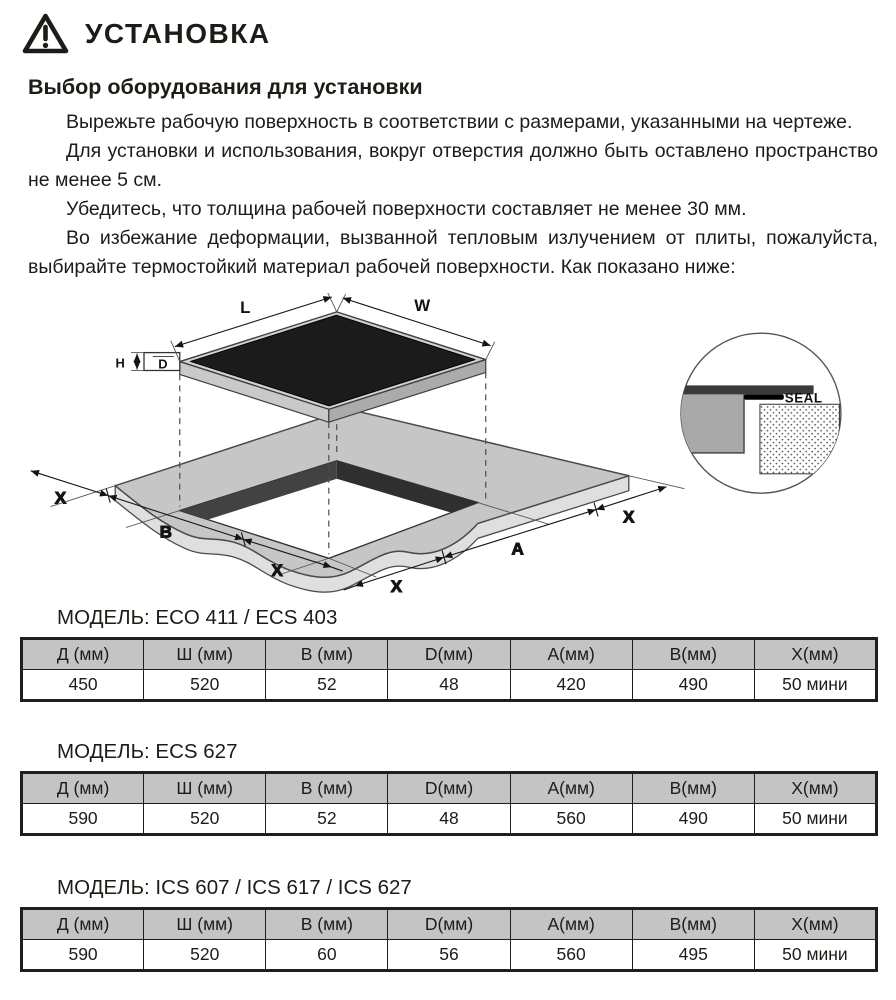  I want to click on cell-value: 56, so click(449, 955).